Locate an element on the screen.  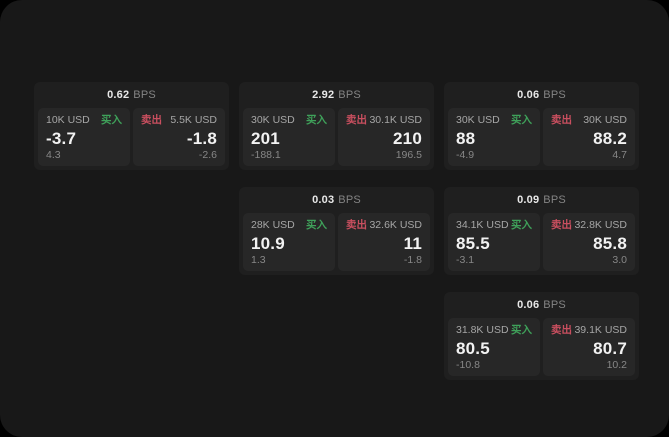
buy-price: 85.5 is located at coordinates (473, 243).